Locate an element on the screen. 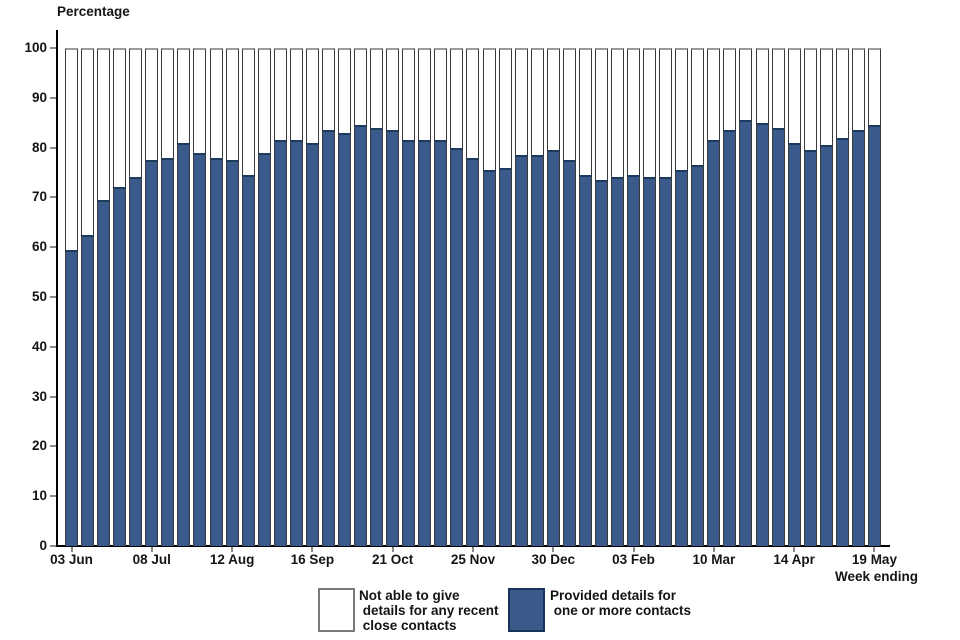 Image resolution: width=960 pixels, height=640 pixels. x-tick-label: 03 Jun is located at coordinates (71, 559).